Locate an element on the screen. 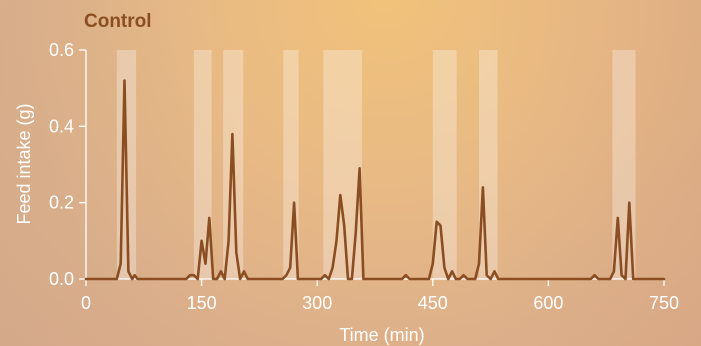 The width and height of the screenshot is (701, 346). x-tick-label: 0 is located at coordinates (86, 303).